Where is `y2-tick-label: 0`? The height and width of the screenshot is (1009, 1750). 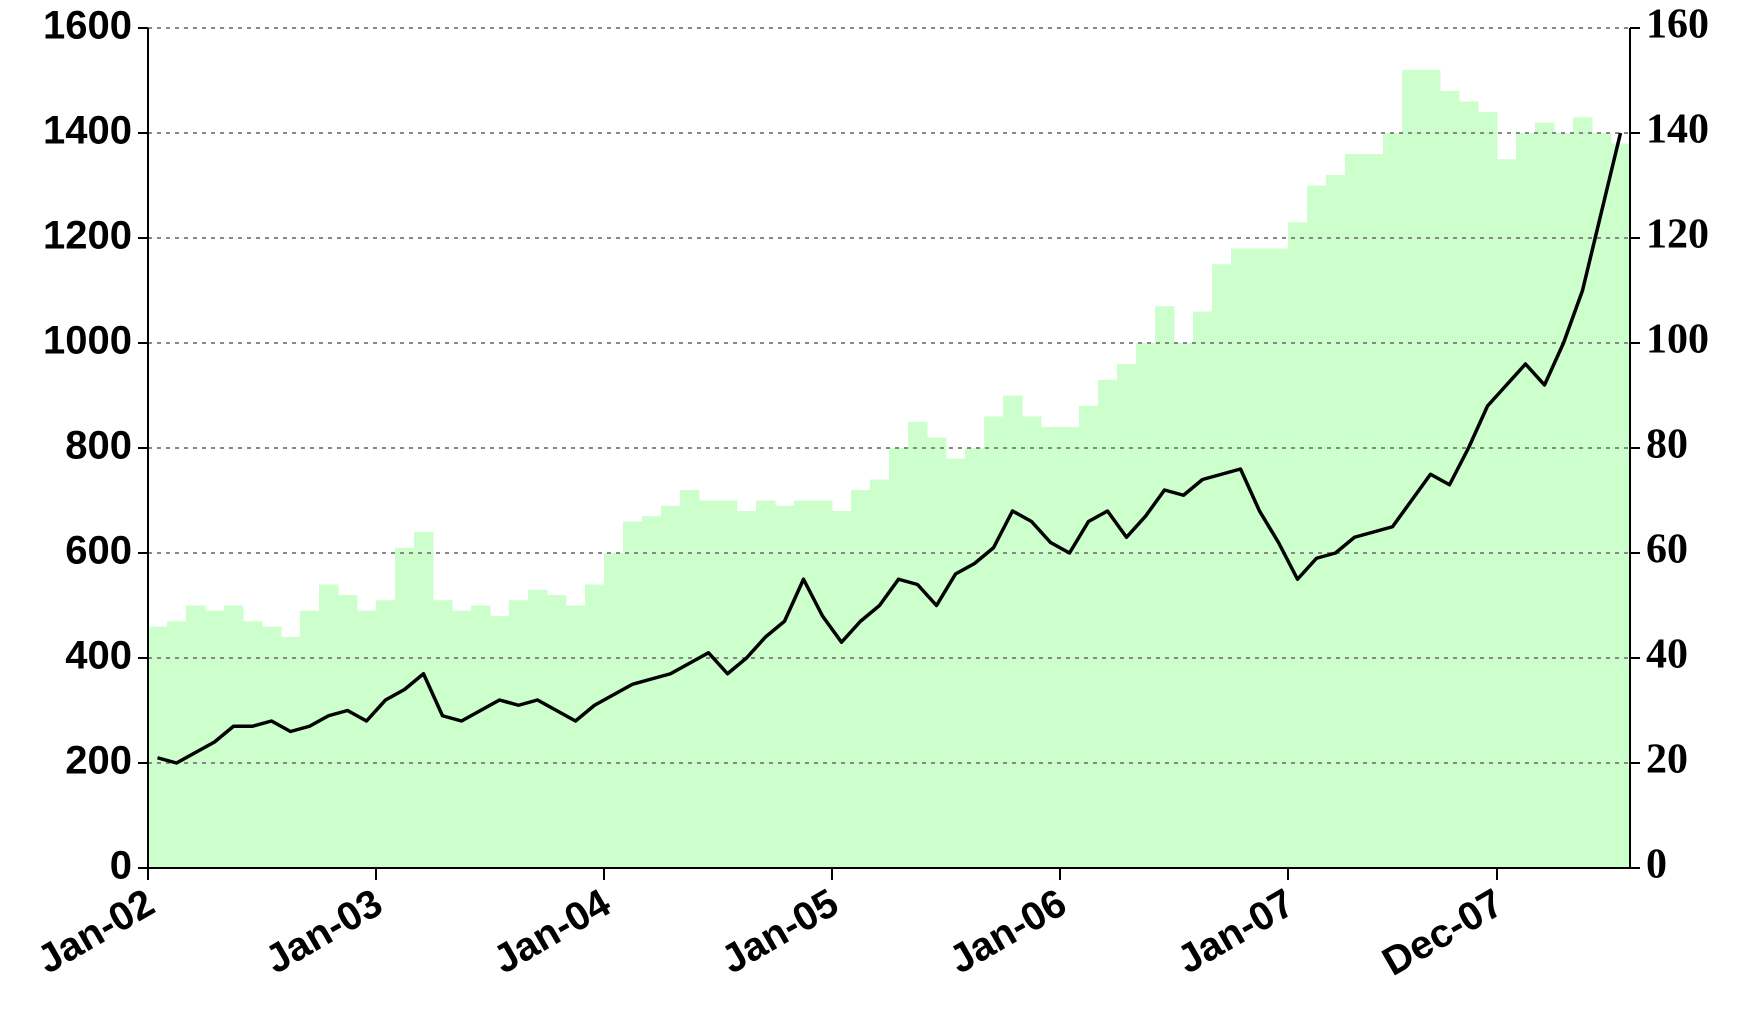
y2-tick-label: 0 is located at coordinates (1656, 865).